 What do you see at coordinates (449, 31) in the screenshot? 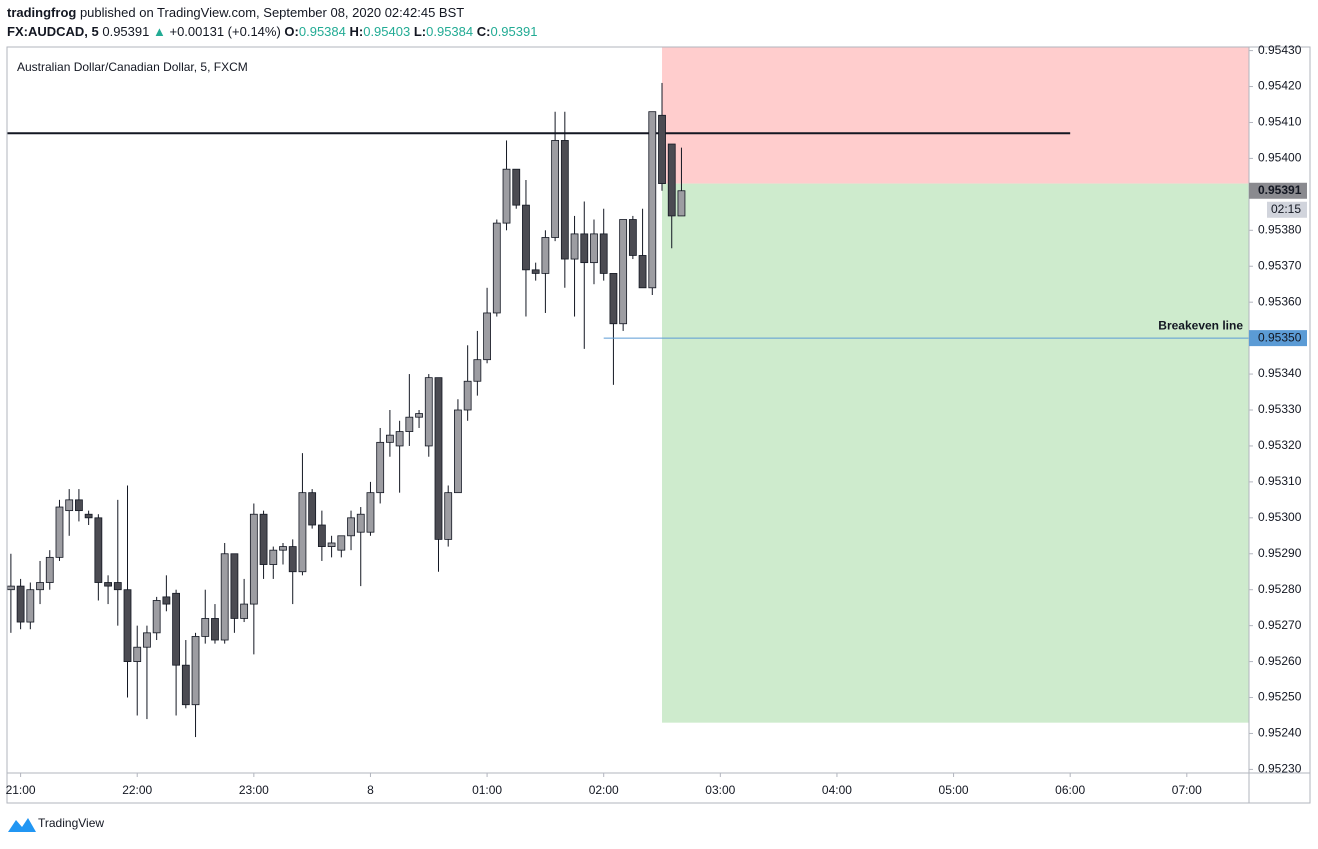
I see `l-value: 0.95384` at bounding box center [449, 31].